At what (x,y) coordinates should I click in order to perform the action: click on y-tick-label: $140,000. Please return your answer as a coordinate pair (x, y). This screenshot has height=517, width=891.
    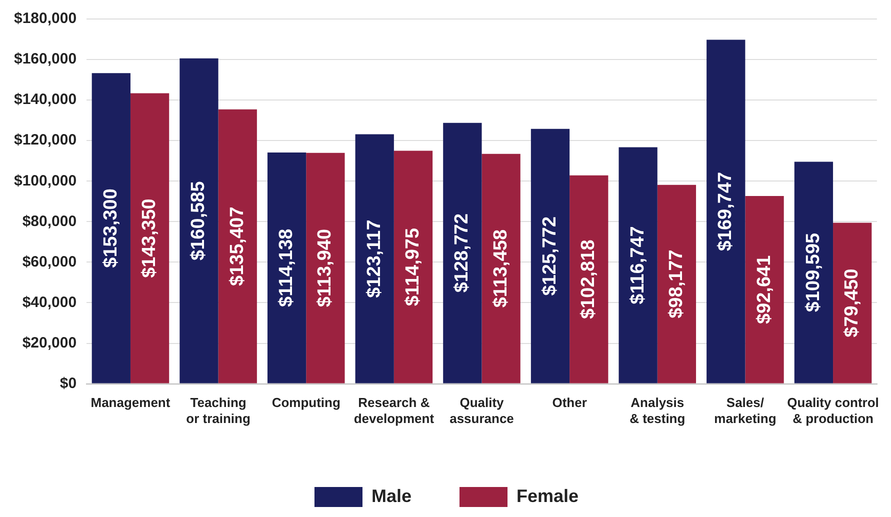
    Looking at the image, I should click on (45, 99).